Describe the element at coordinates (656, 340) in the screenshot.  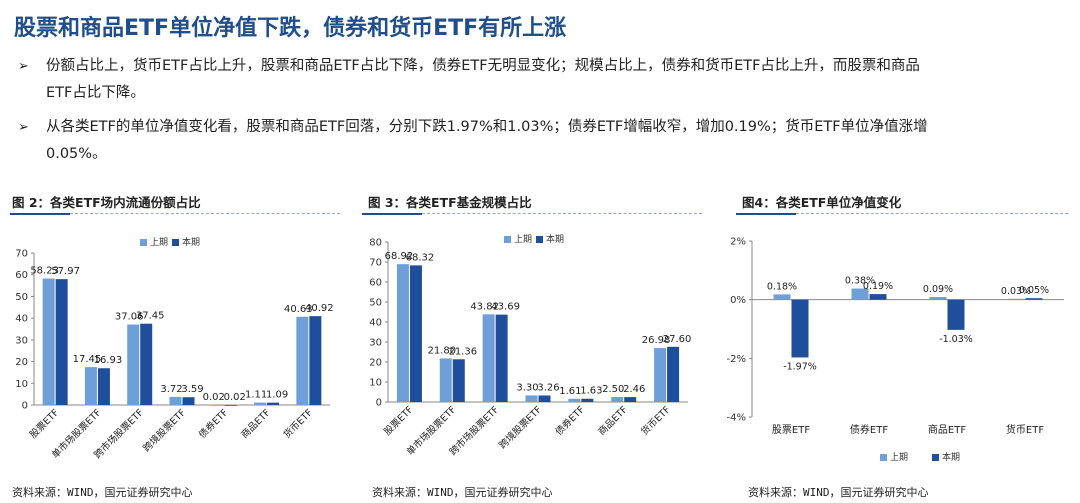
I see `data-label: 26.98` at that location.